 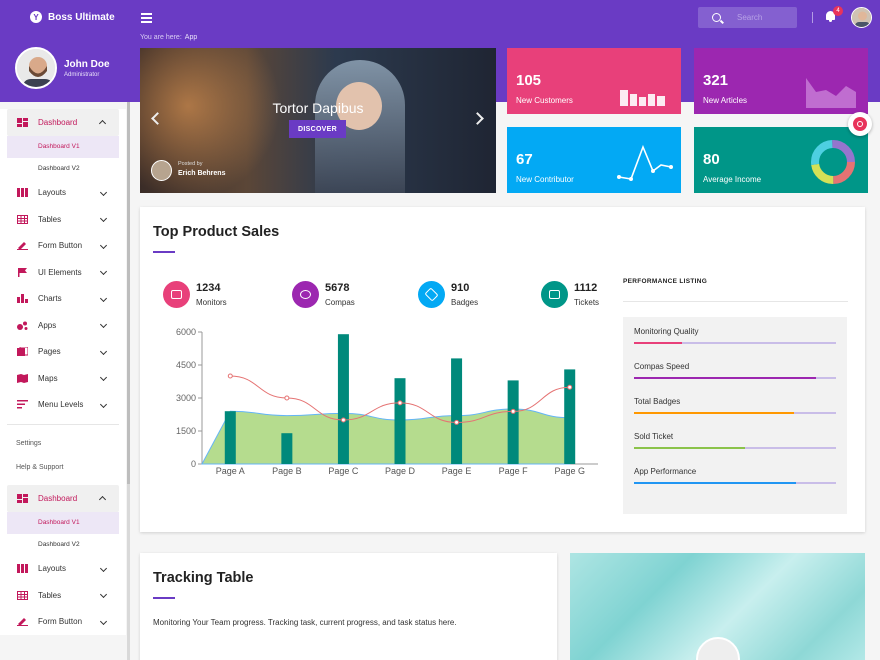 I want to click on sidebar-item-label: Maps, so click(x=48, y=378).